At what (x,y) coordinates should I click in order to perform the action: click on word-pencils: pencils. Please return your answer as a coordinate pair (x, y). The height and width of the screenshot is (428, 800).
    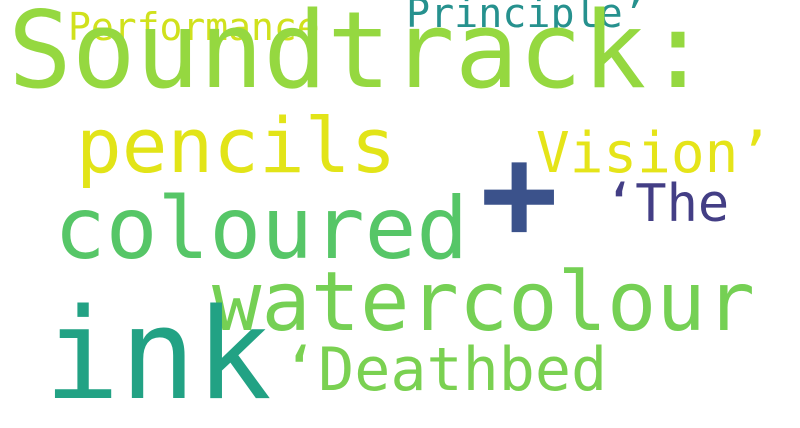
    Looking at the image, I should click on (236, 145).